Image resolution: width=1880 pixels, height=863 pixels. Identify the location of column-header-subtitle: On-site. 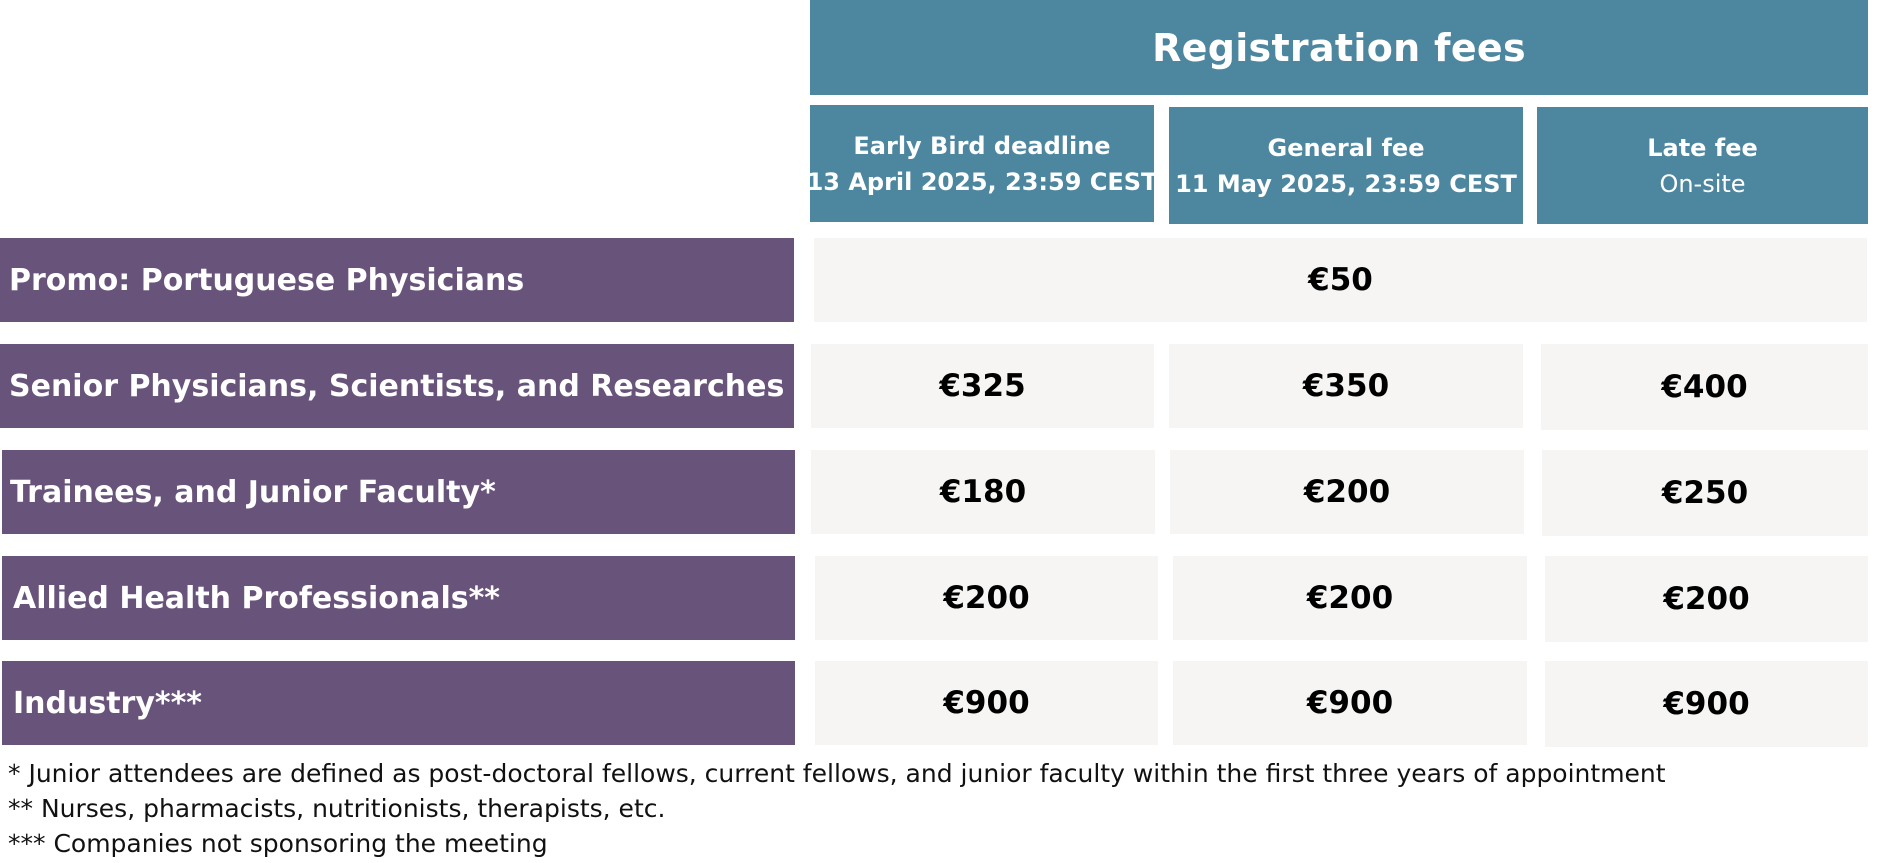
(1702, 183).